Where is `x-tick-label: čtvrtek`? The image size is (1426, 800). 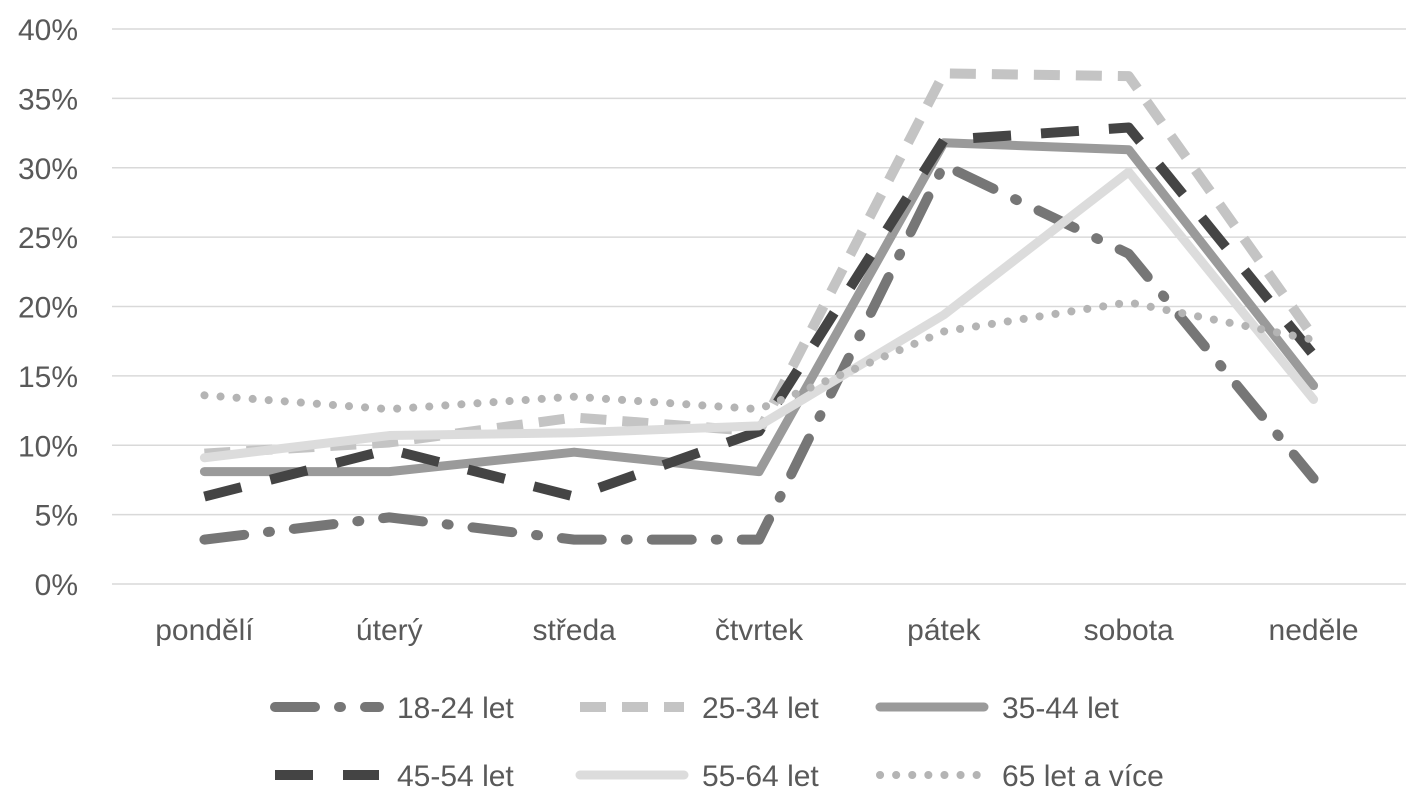
x-tick-label: čtvrtek is located at coordinates (759, 630).